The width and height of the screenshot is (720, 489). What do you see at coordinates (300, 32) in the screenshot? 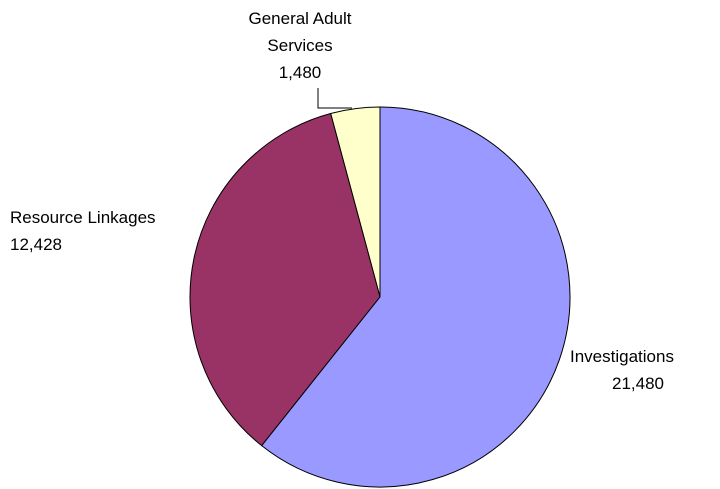
I see `slice-label: General Adult Services` at bounding box center [300, 32].